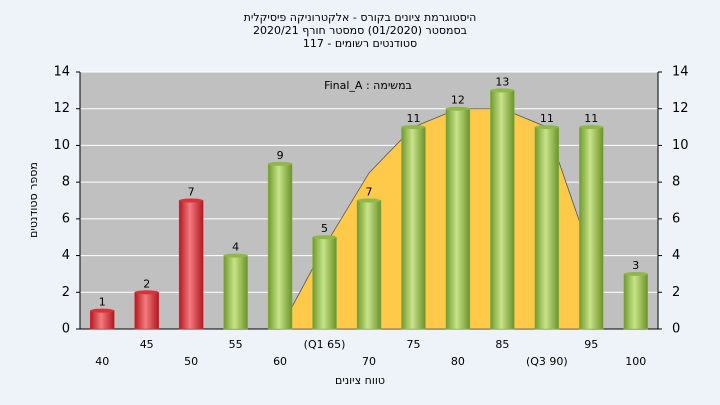 This screenshot has height=405, width=720. Describe the element at coordinates (635, 361) in the screenshot. I see `x-tick-label: 100` at that location.